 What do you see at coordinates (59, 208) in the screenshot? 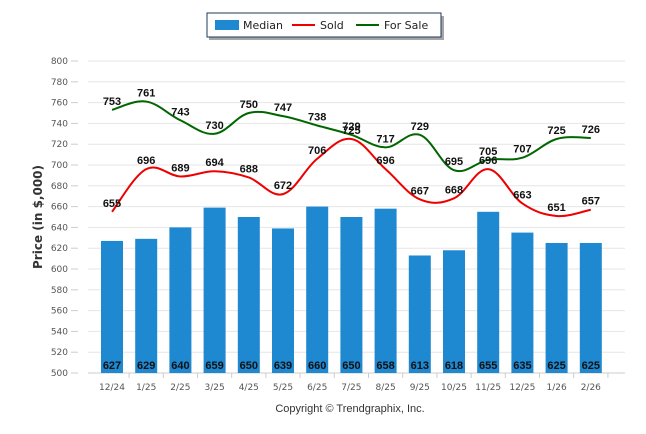
I see `y-tick-label: 660` at bounding box center [59, 208].